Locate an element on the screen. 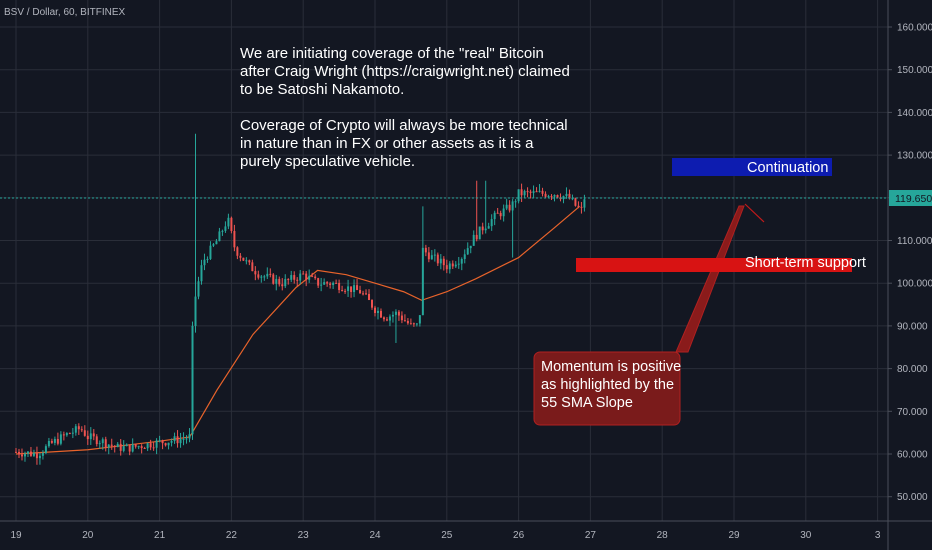 The width and height of the screenshot is (932, 550). price-tick-label: 70.000 is located at coordinates (912, 412).